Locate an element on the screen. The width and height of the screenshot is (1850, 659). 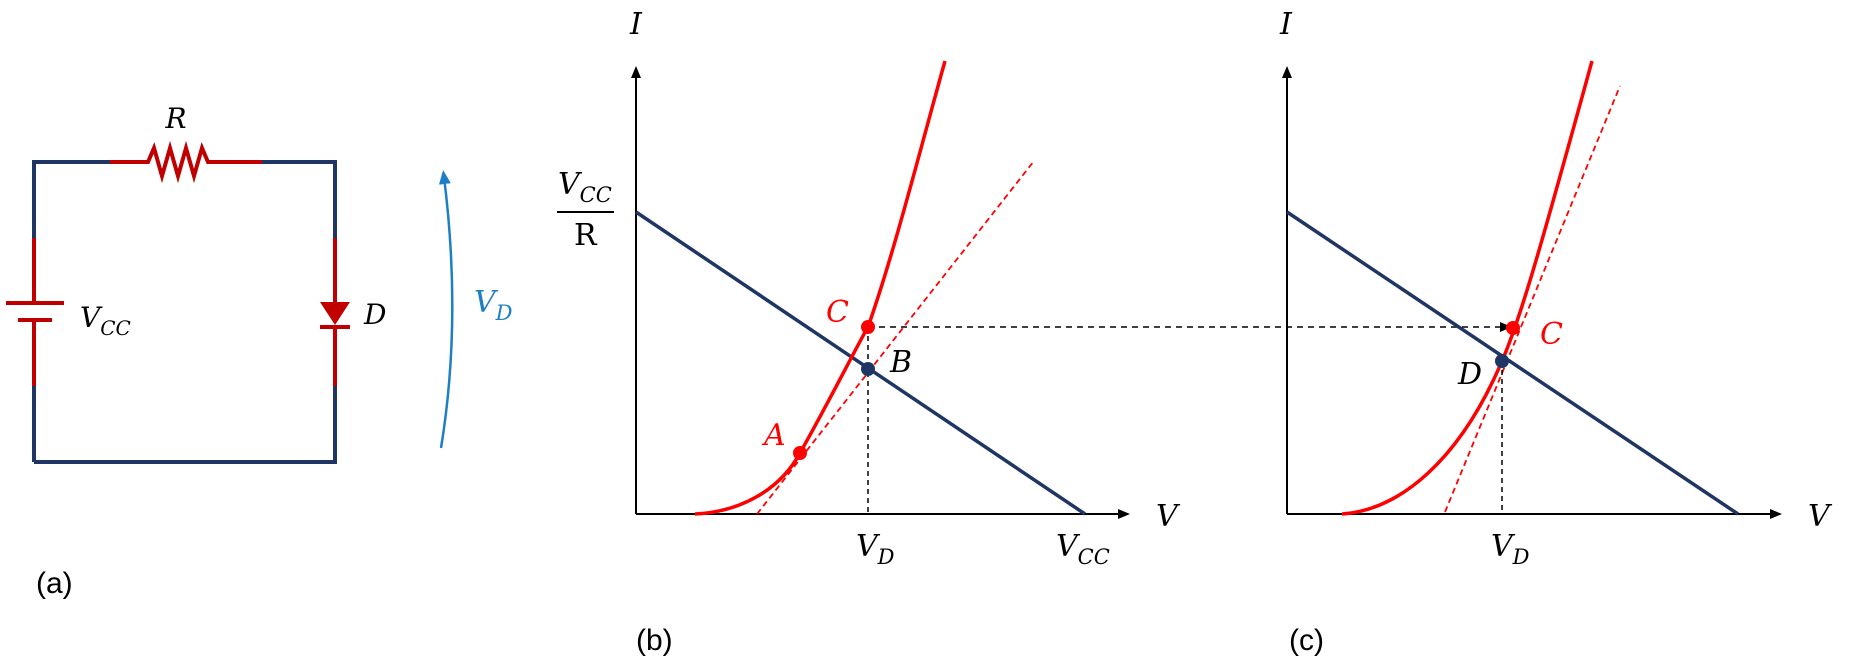
point-d-marker is located at coordinates (1502, 361).